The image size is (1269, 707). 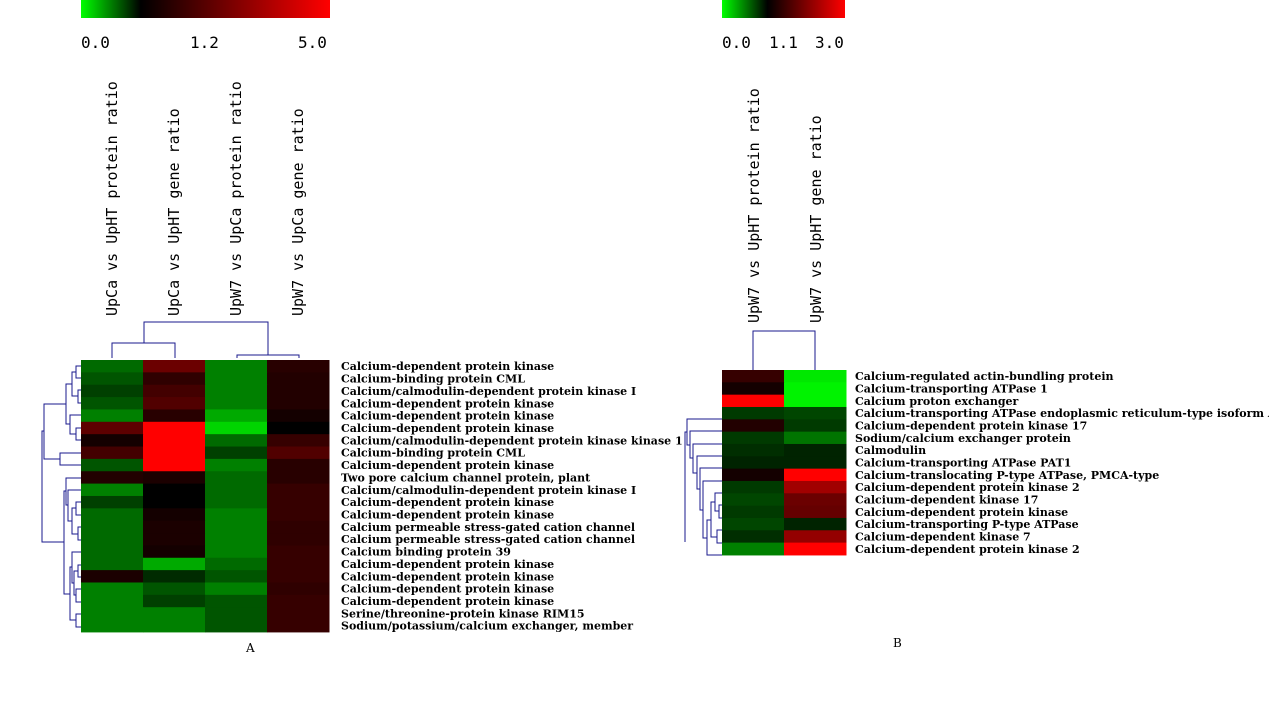 What do you see at coordinates (963, 462) in the screenshot?
I see `row-label-b-7: Calcium-transporting ATPase PAT1` at bounding box center [963, 462].